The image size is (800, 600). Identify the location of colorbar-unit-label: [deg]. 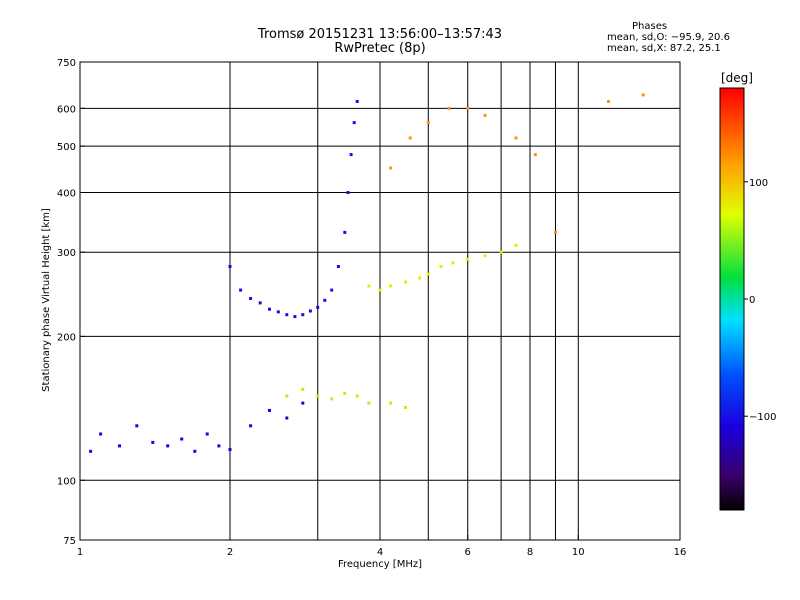
(737, 78).